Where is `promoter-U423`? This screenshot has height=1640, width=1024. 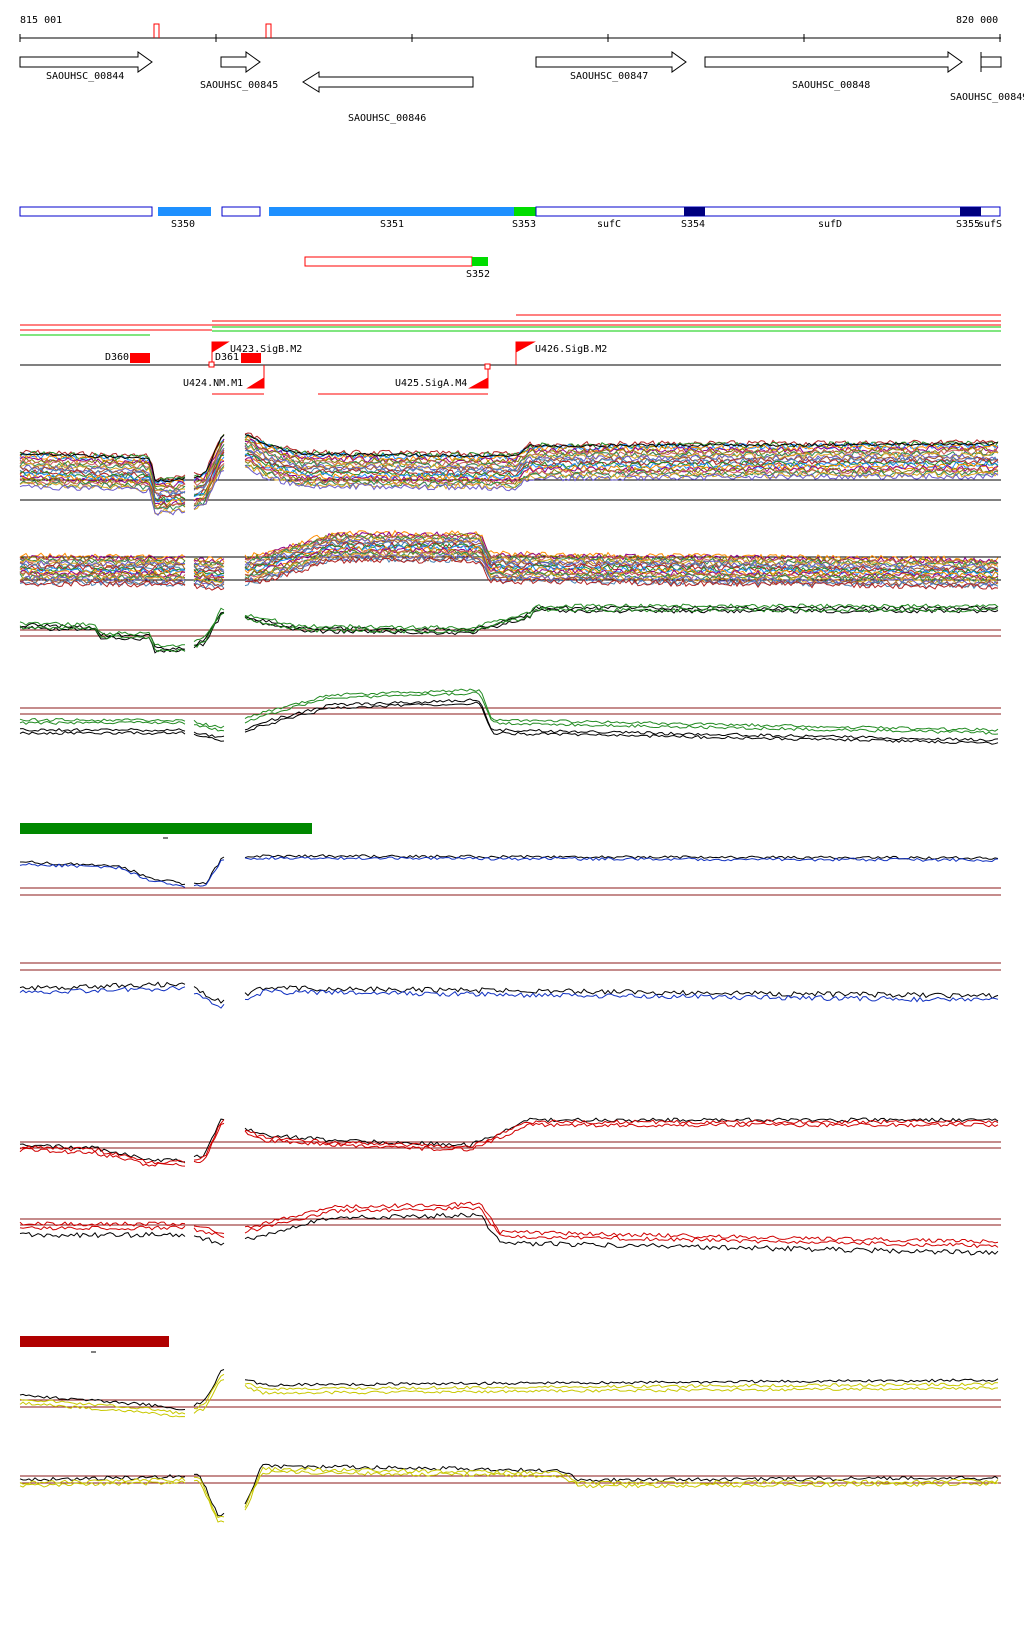
promoter-U423 is located at coordinates (220, 353).